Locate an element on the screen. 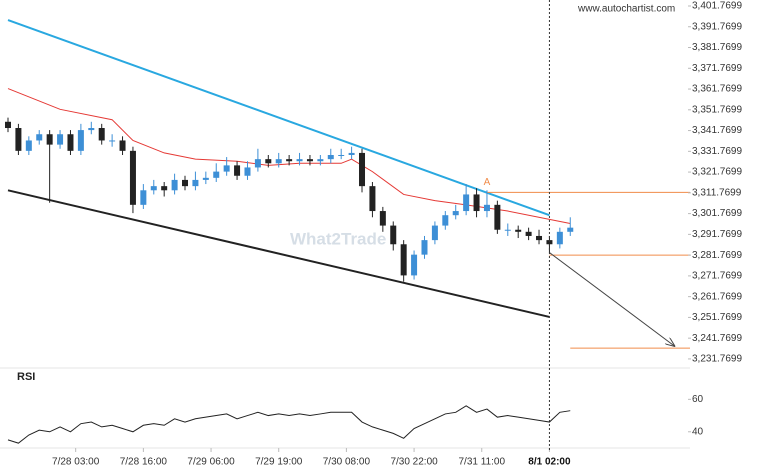 The image size is (760, 475). y-tick-label: 3,251.7699 is located at coordinates (717, 317).